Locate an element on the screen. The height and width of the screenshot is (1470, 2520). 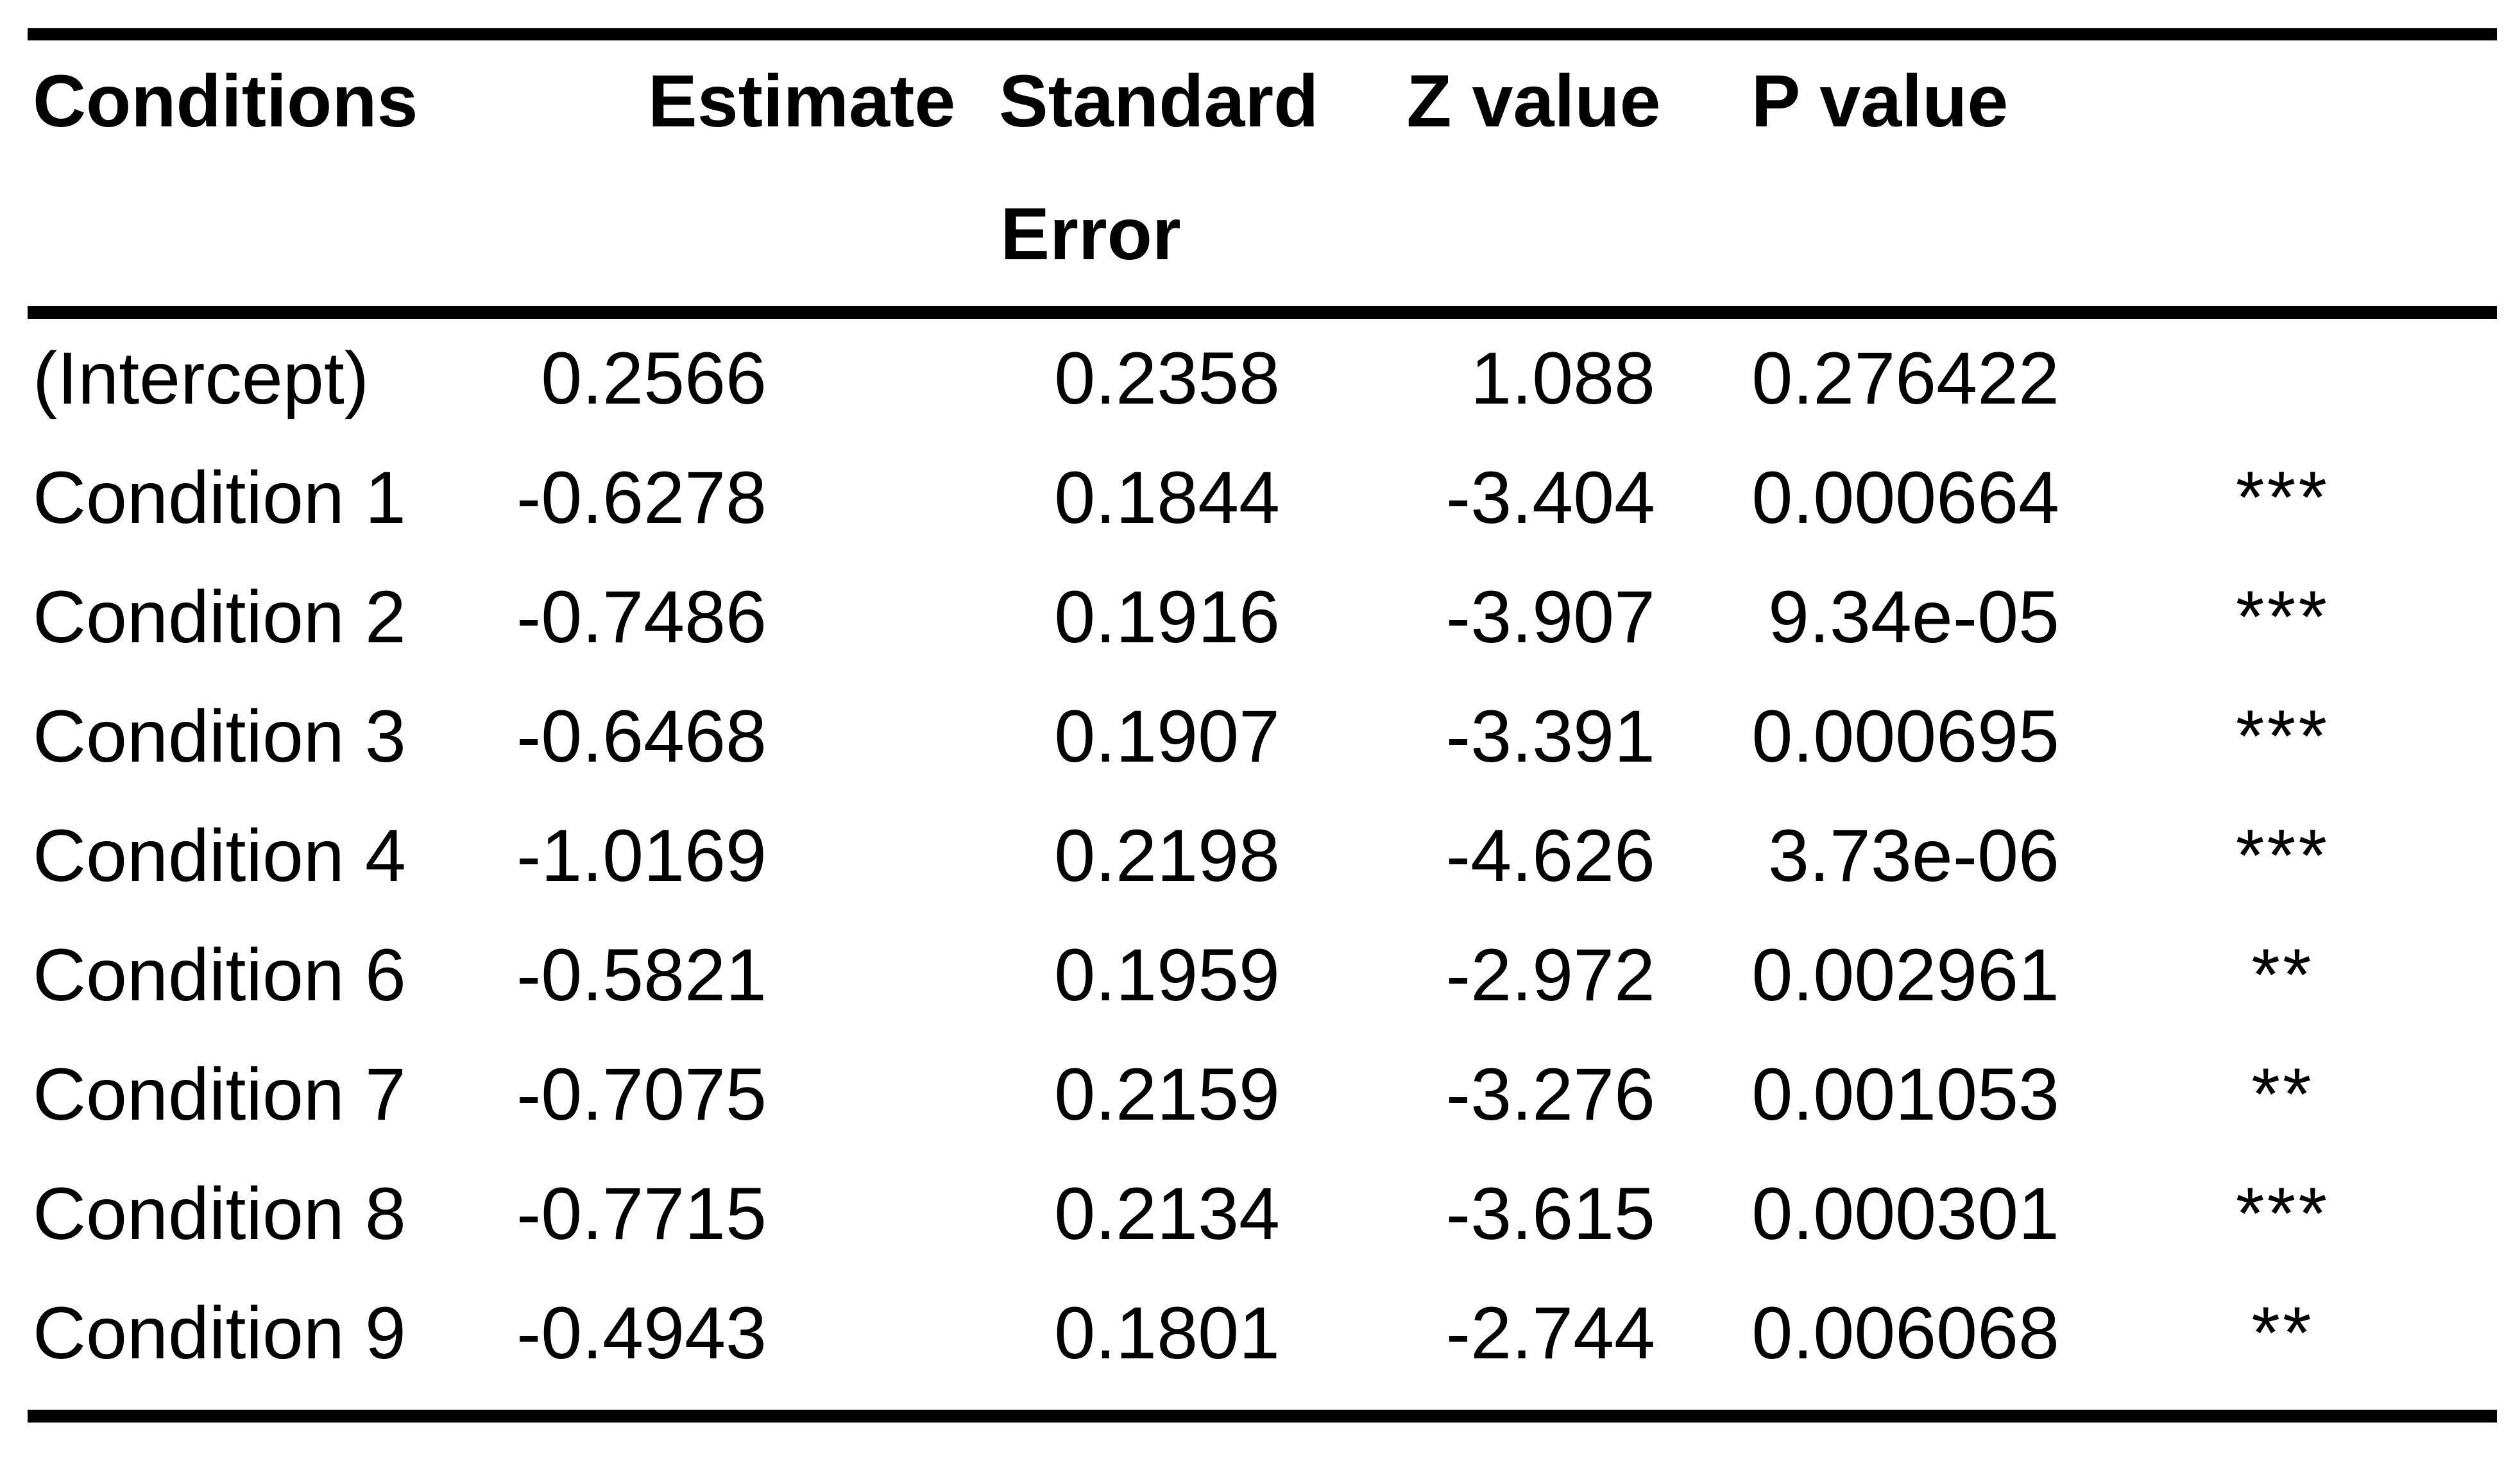
z-value-cell: -2.744 is located at coordinates (1550, 1333).